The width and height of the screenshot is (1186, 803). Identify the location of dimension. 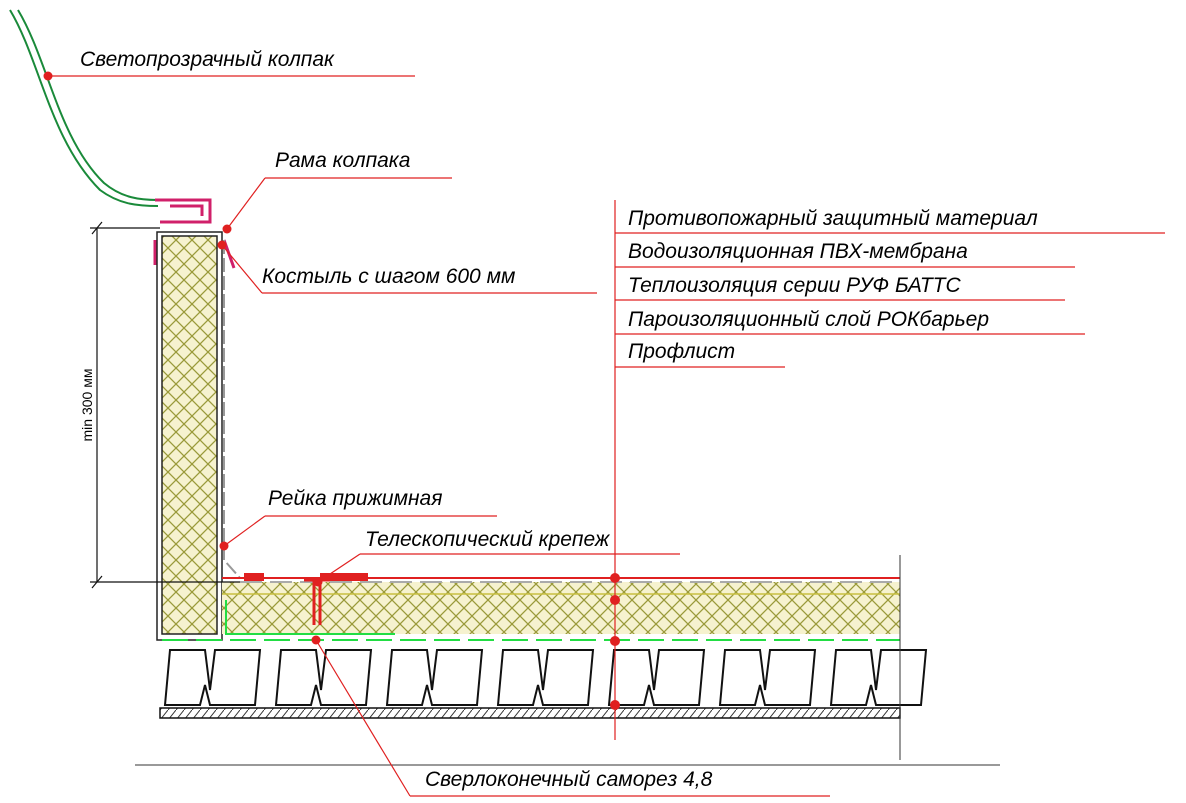
(165, 405).